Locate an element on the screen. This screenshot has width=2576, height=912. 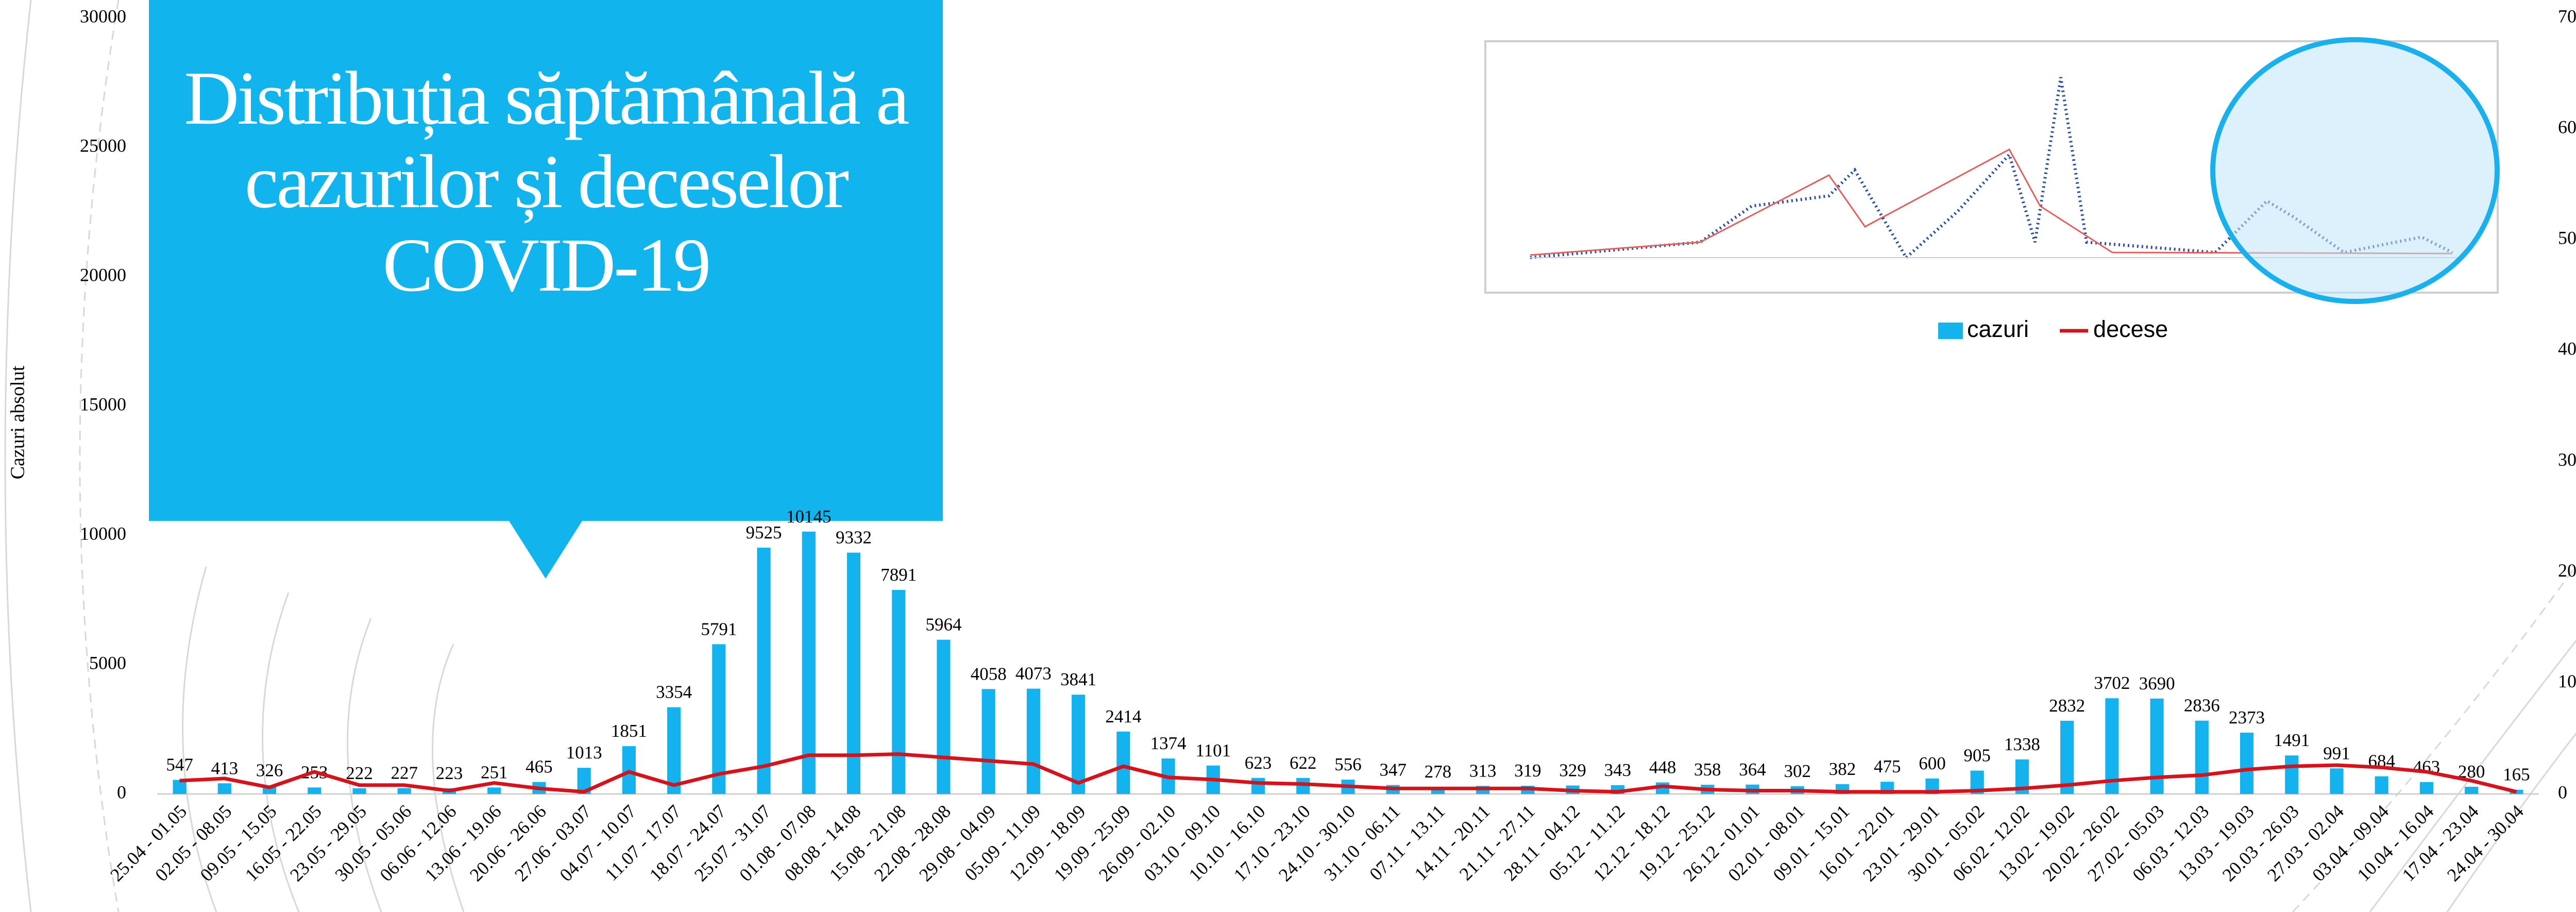
y2-tick-label: 300 is located at coordinates (2567, 459).